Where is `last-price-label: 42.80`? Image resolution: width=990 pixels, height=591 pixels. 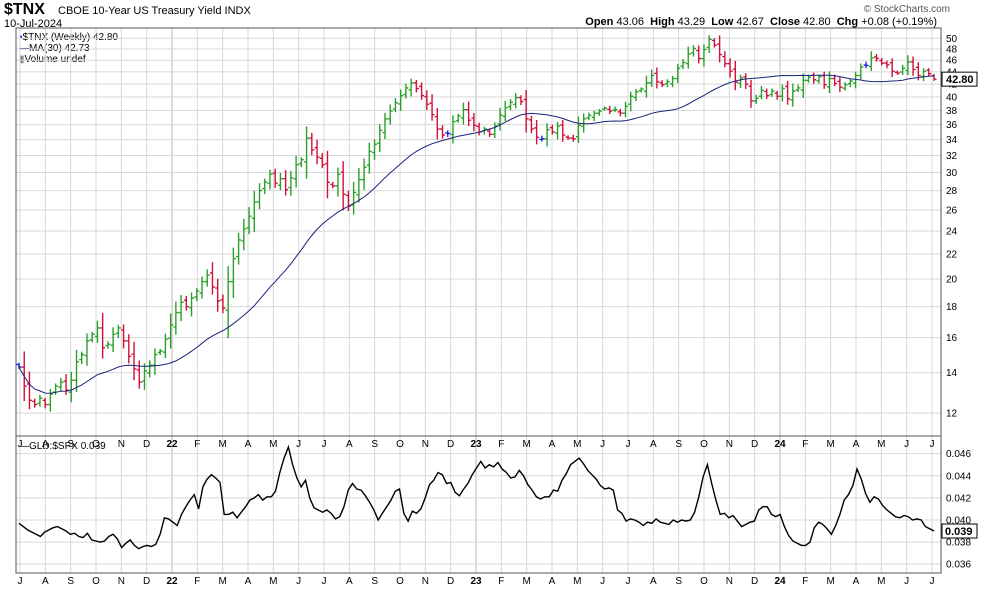 last-price-label: 42.80 is located at coordinates (960, 80).